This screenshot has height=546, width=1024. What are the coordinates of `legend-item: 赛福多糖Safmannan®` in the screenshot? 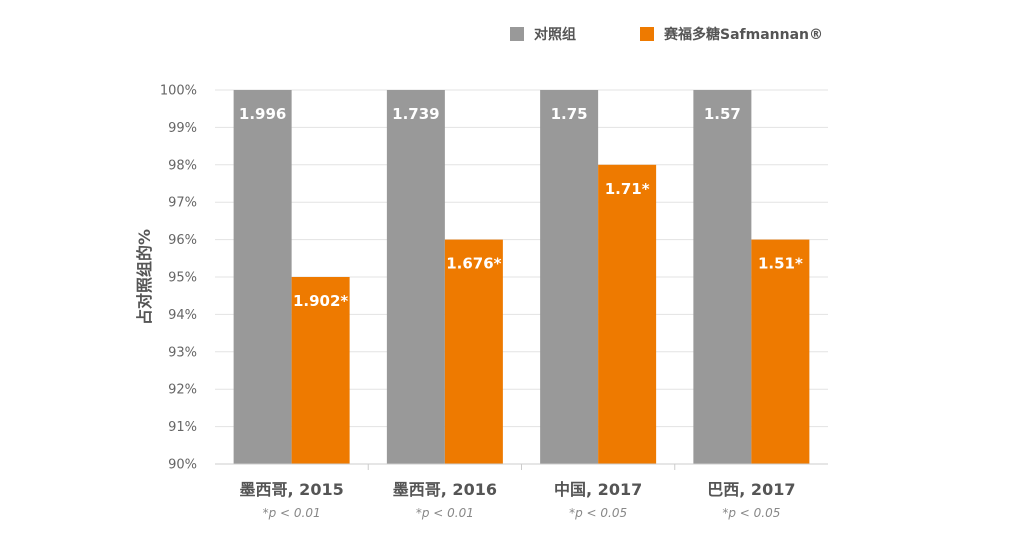 It's located at (731, 34).